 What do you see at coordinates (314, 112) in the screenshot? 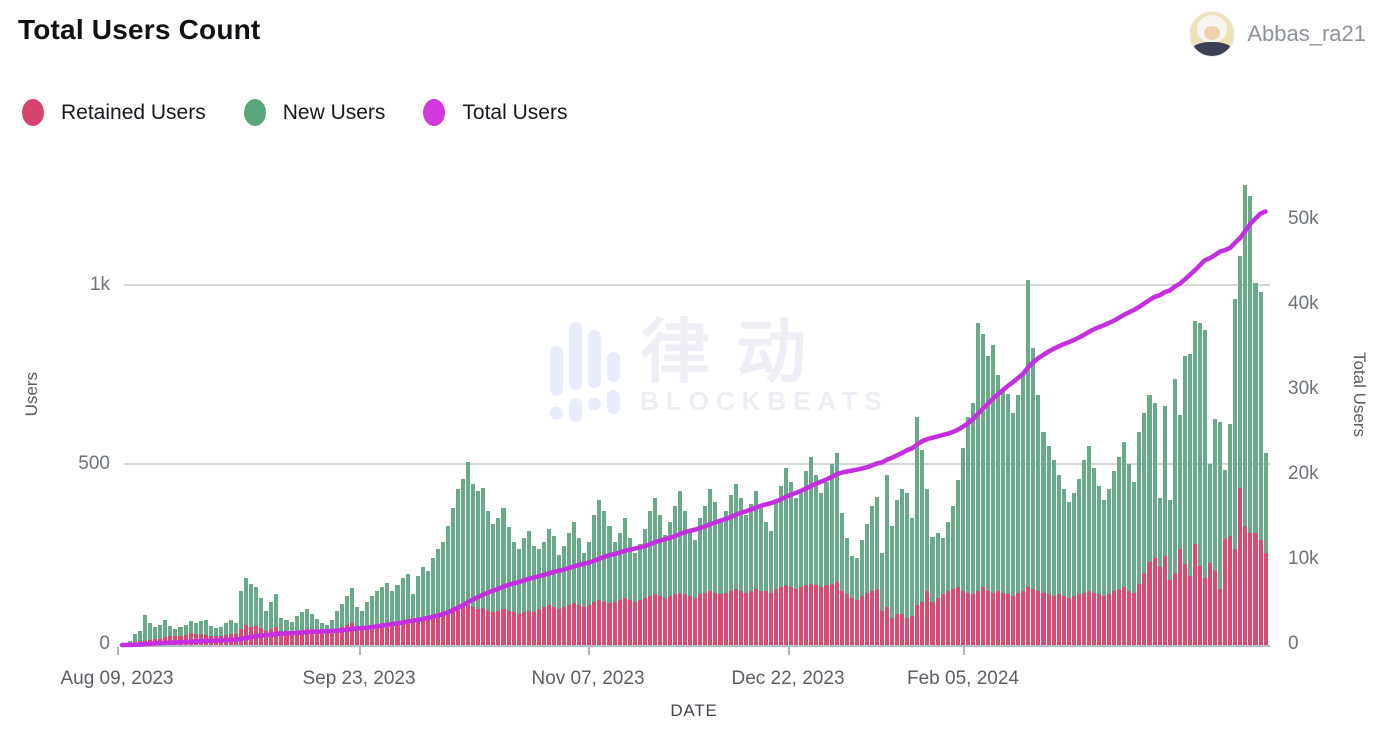
I see `legend-item-new-users: New Users` at bounding box center [314, 112].